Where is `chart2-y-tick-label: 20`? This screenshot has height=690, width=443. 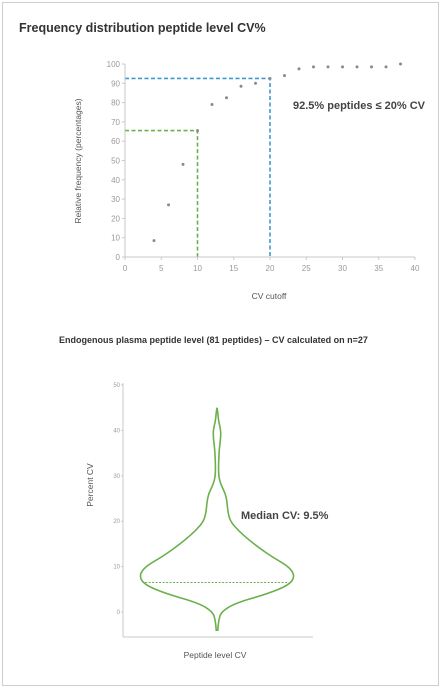
chart2-y-tick-label: 20 is located at coordinates (116, 522).